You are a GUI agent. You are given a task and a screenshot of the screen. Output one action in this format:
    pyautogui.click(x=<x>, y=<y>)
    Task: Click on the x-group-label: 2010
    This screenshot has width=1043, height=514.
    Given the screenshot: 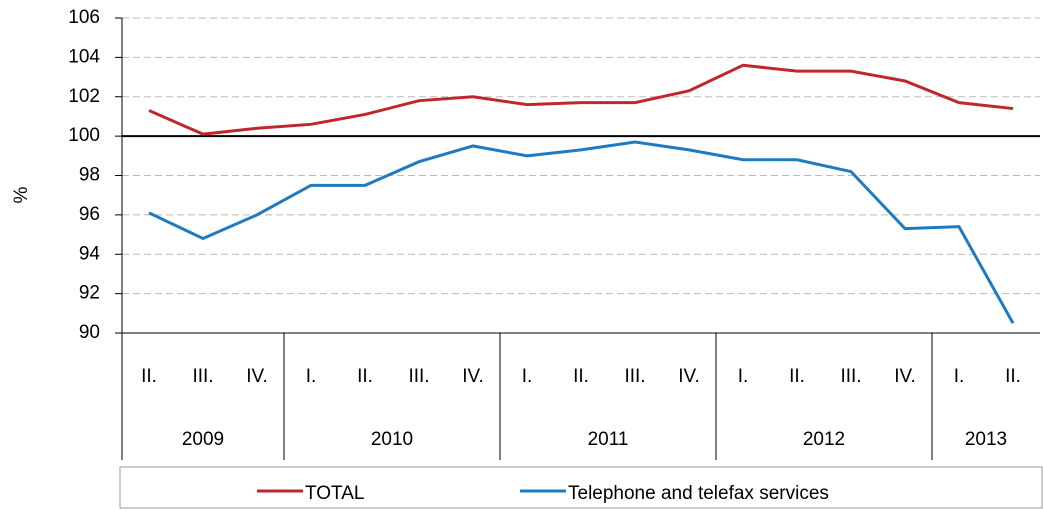 What is the action you would take?
    pyautogui.click(x=392, y=439)
    